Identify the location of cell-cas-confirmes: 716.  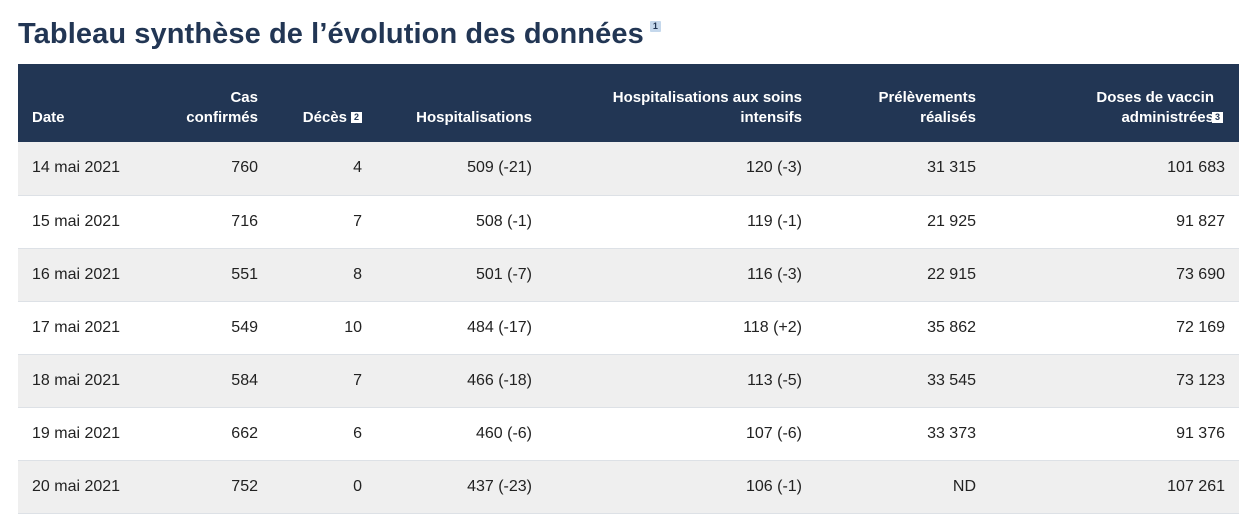
(208, 222).